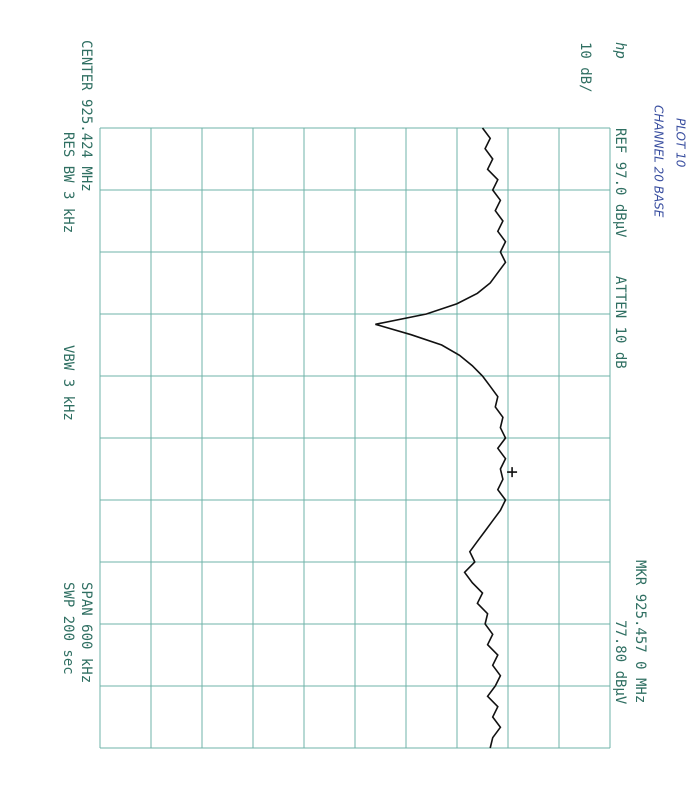  Describe the element at coordinates (512, 472) in the screenshot. I see `marker` at that location.